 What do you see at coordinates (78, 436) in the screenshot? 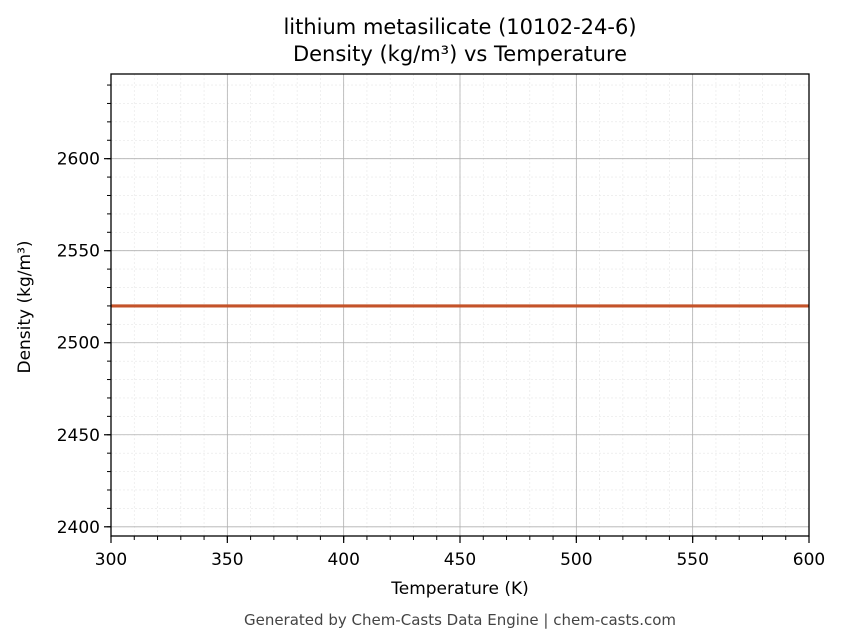
I see `y-tick-label: 2450` at bounding box center [78, 436].